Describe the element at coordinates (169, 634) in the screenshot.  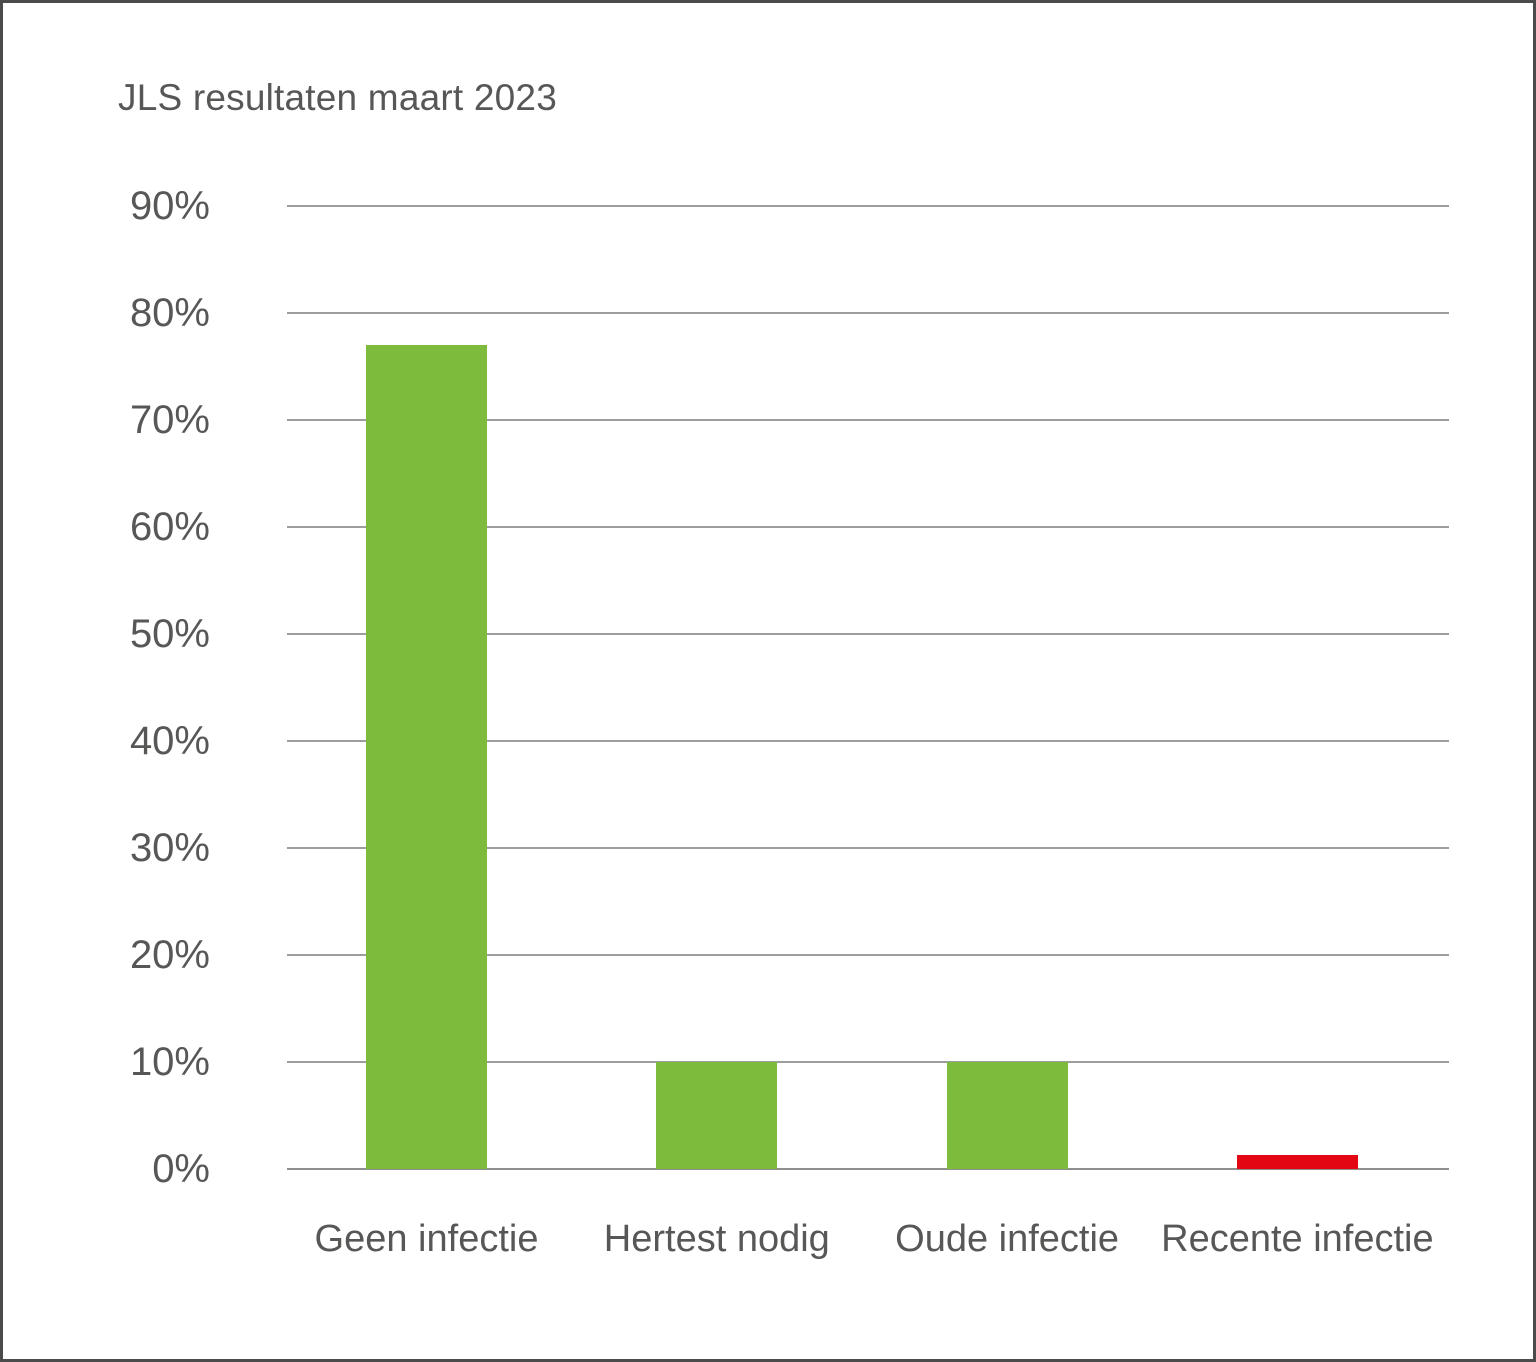
I see `y-axis-tick-label-50: 50%` at that location.